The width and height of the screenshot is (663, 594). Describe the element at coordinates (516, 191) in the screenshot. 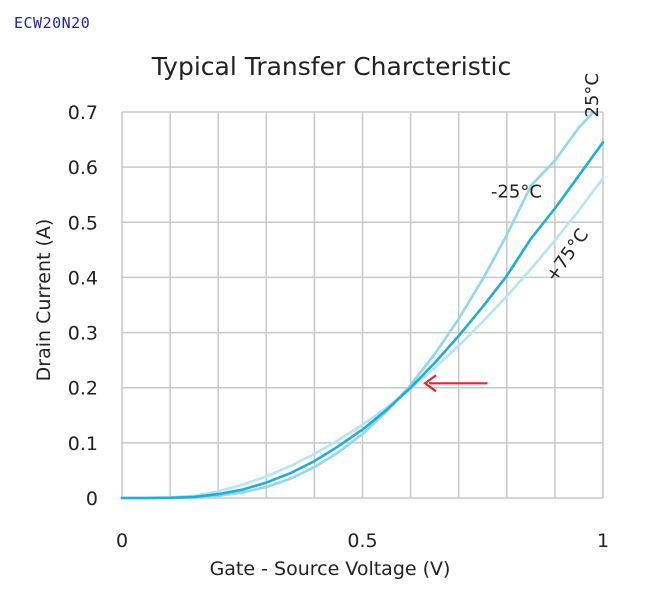

I see `curve-label: -25°C` at that location.